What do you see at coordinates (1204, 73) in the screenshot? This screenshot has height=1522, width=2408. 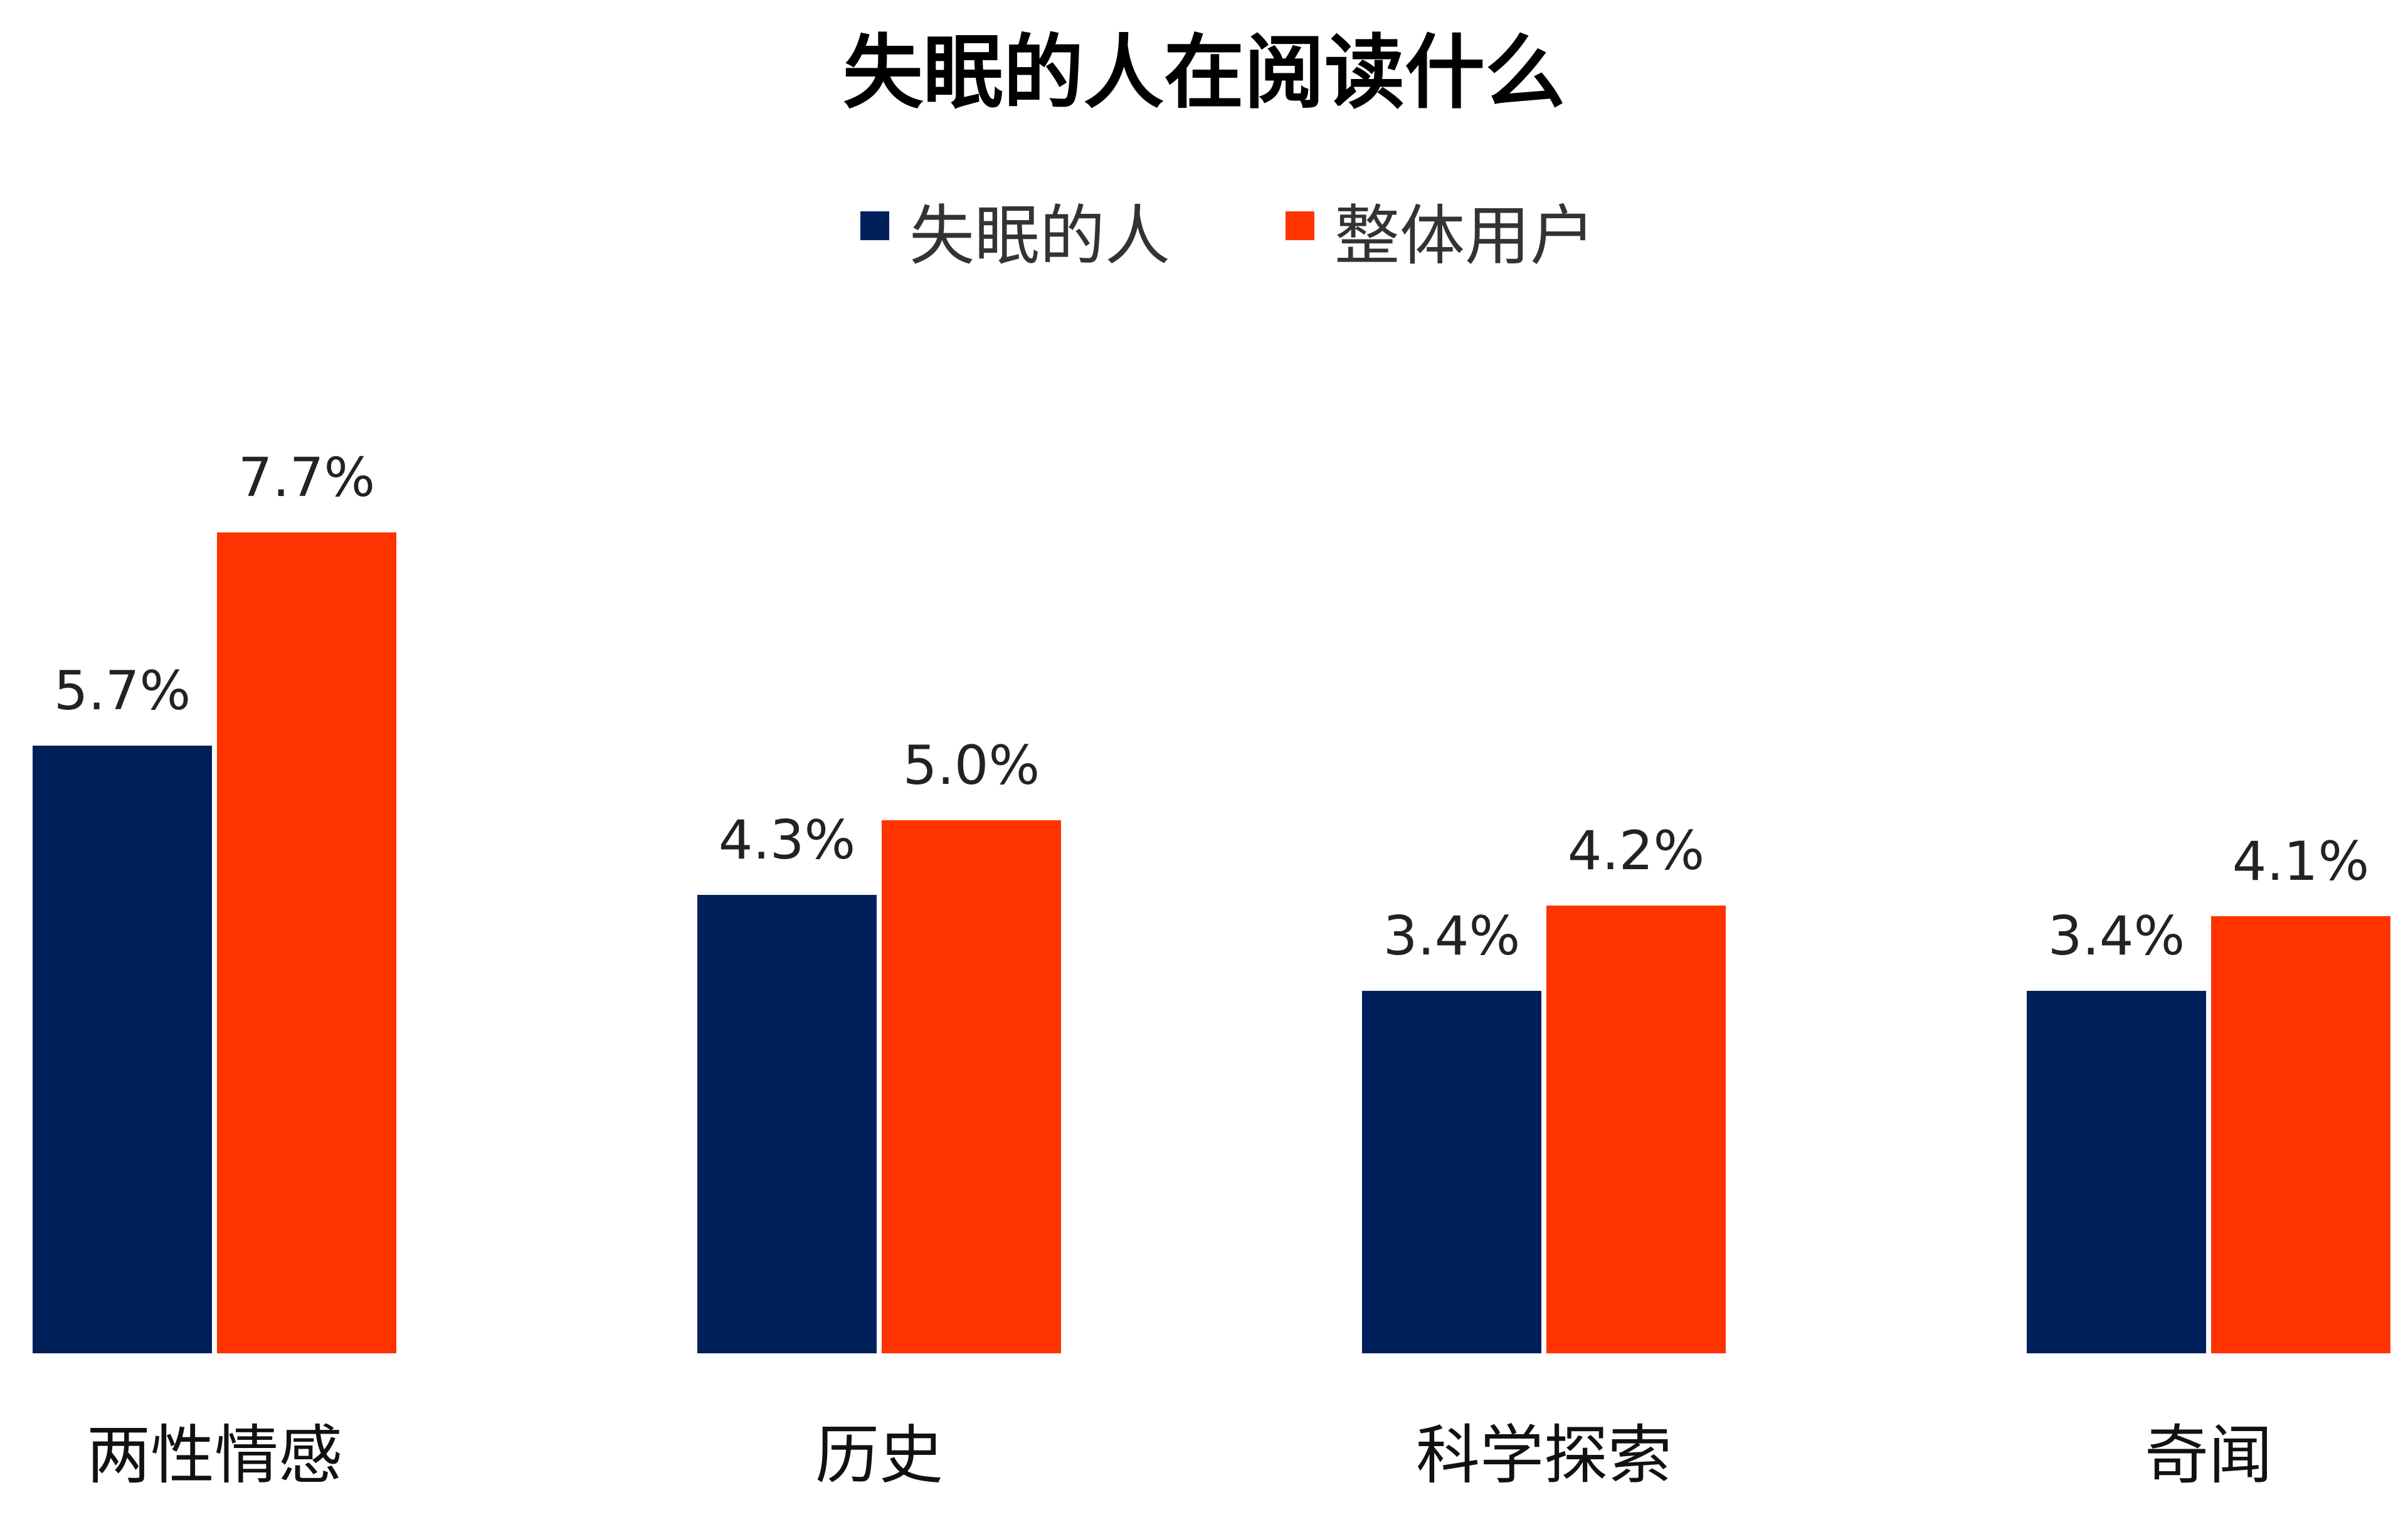 I see `chart-title: 失眠的人在阅读什么` at bounding box center [1204, 73].